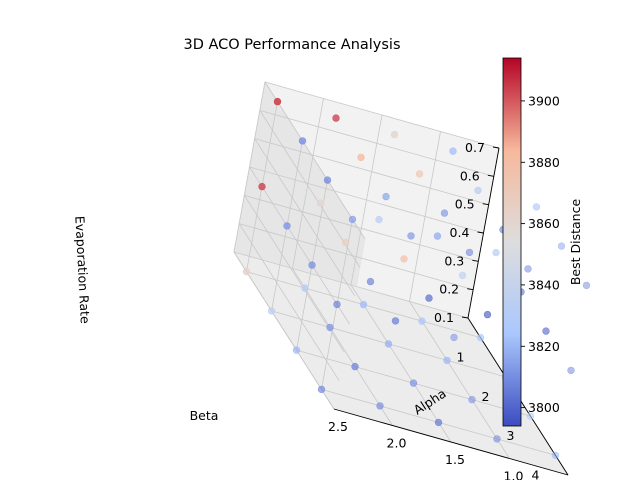 The image size is (640, 480). What do you see at coordinates (461, 357) in the screenshot?
I see `y-tick-label: 1` at bounding box center [461, 357].